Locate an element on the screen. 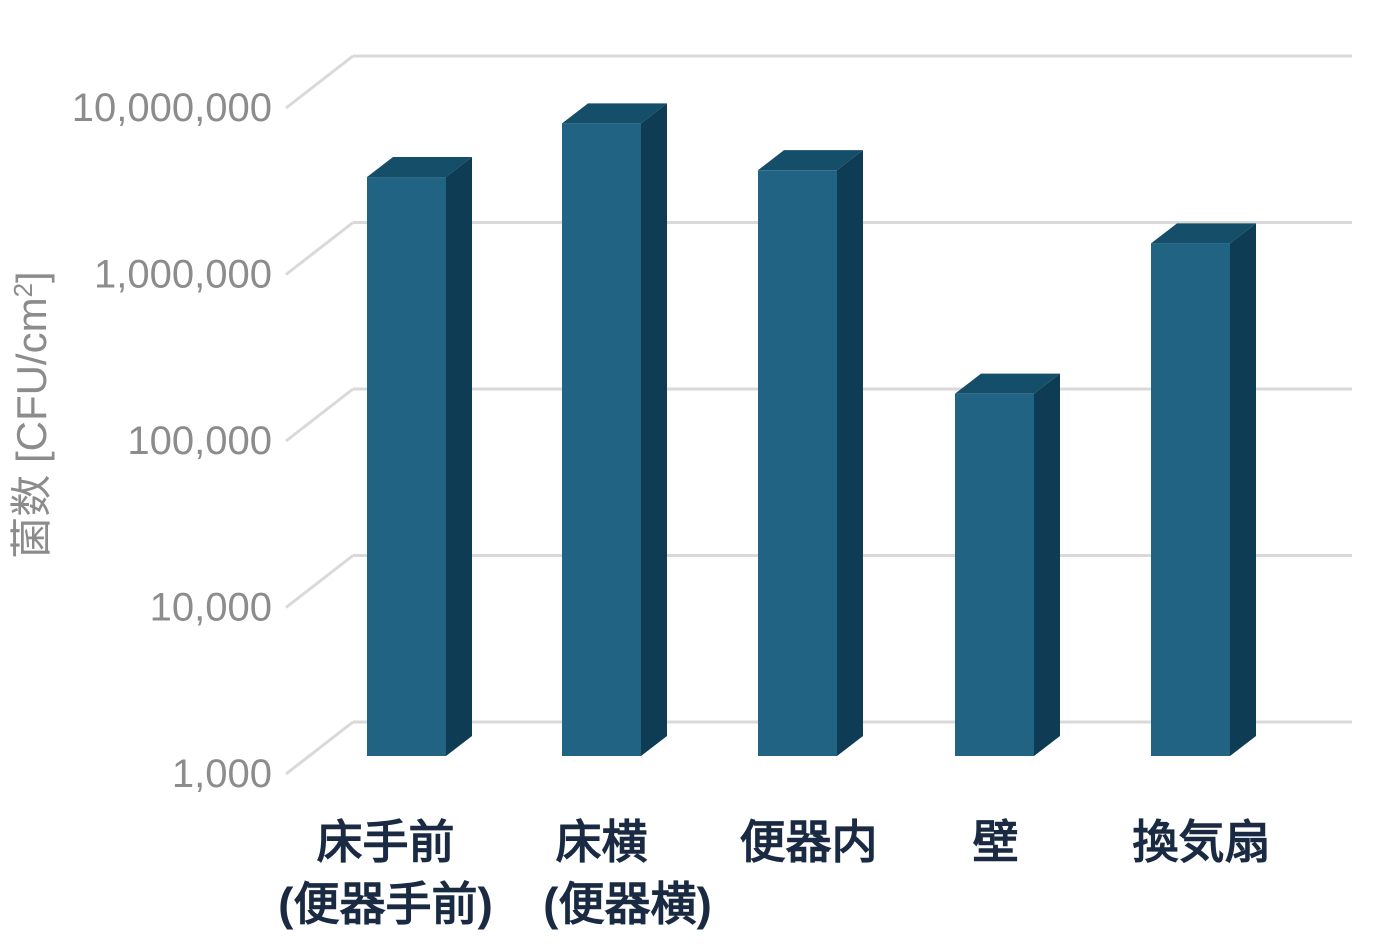  category-label-line2: (便器手前) is located at coordinates (385, 904).